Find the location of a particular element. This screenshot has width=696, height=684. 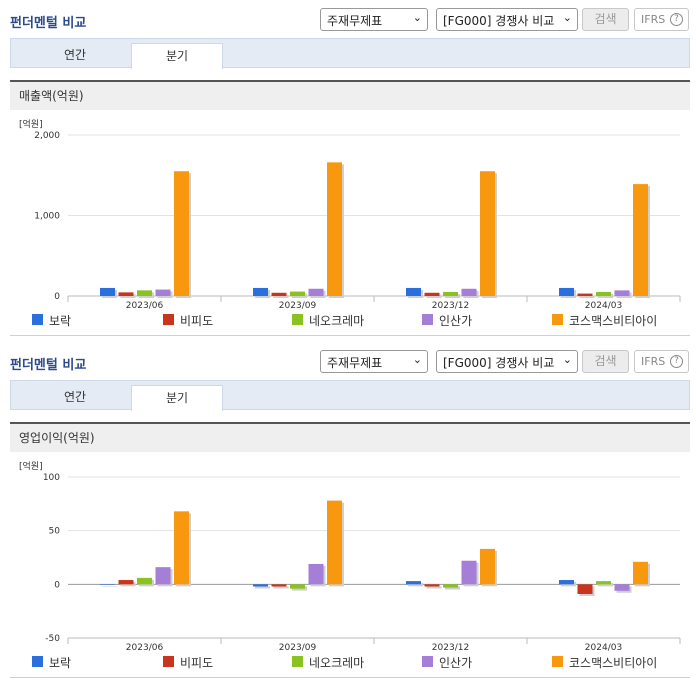

legend-label: 코스맥스비티아이 is located at coordinates (613, 321).